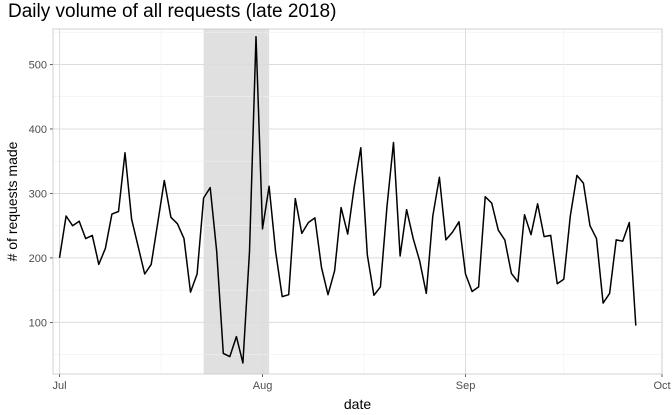 The width and height of the screenshot is (672, 415). I want to click on y-tick-label: 100, so click(38, 323).